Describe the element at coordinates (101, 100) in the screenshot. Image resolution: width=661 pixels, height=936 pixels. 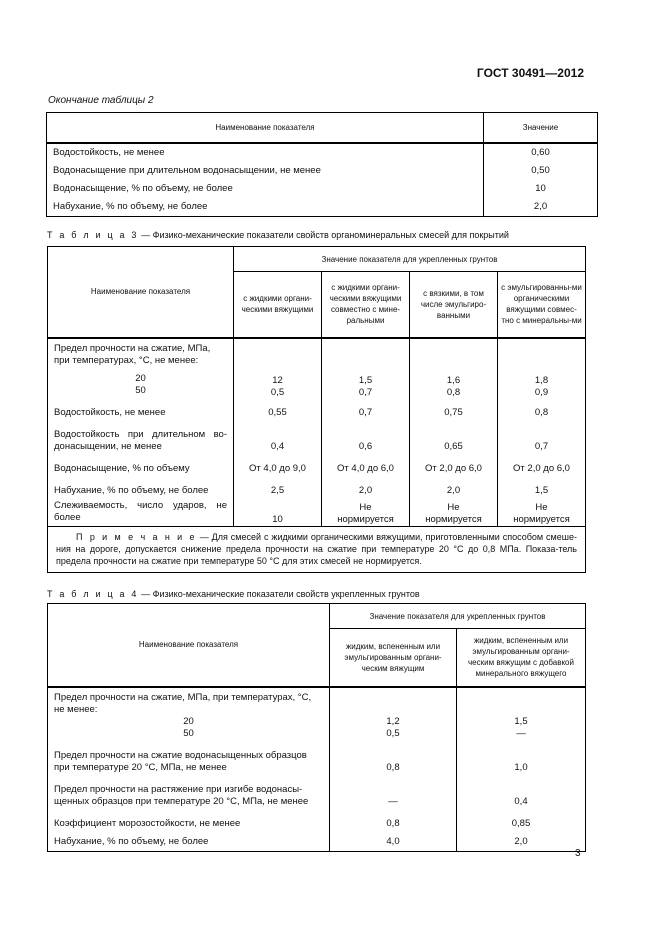
I see `table2-continuation: Окончание таблицы 2` at that location.